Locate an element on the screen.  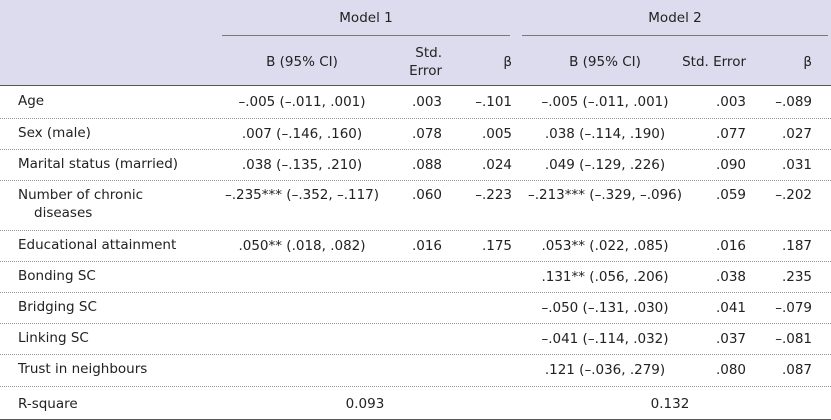
row-label: Trust in neighbours is located at coordinates (83, 369).